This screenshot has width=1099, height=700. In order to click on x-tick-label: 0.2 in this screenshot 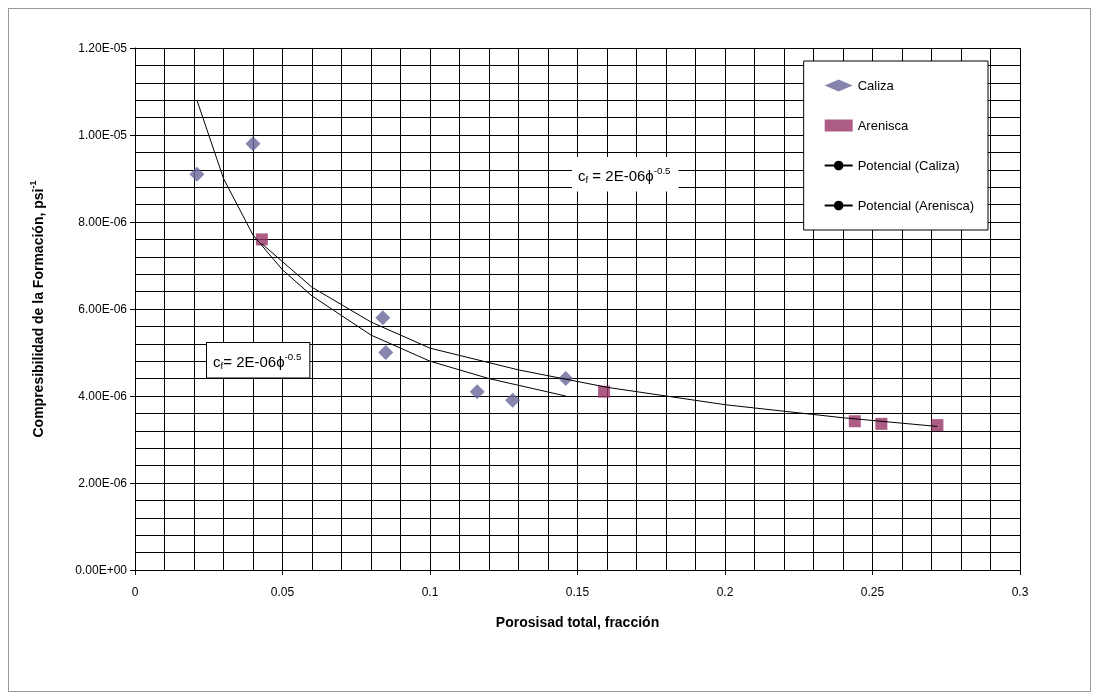, I will do `click(725, 592)`.